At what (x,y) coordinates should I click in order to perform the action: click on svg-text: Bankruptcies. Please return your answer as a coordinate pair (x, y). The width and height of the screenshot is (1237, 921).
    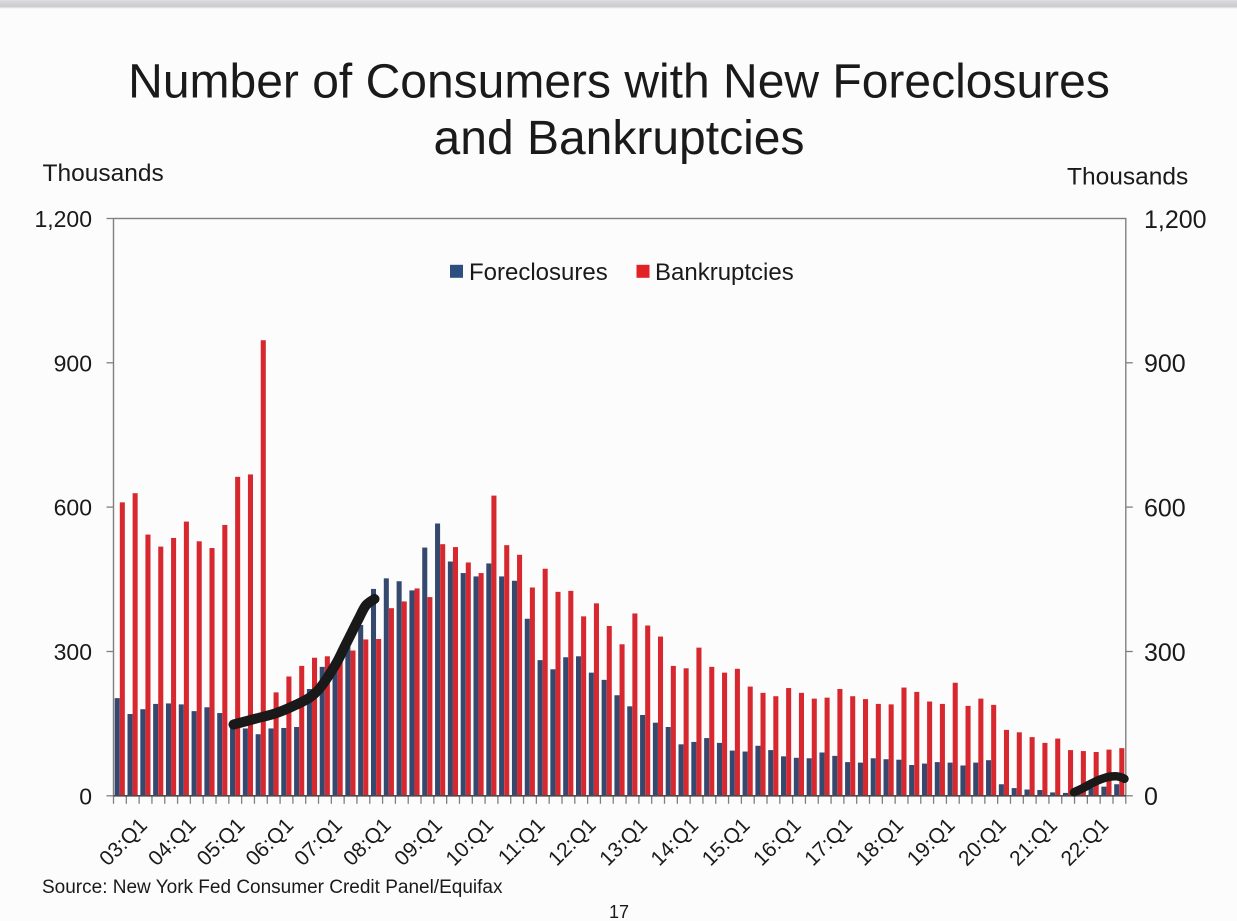
    Looking at the image, I should click on (724, 272).